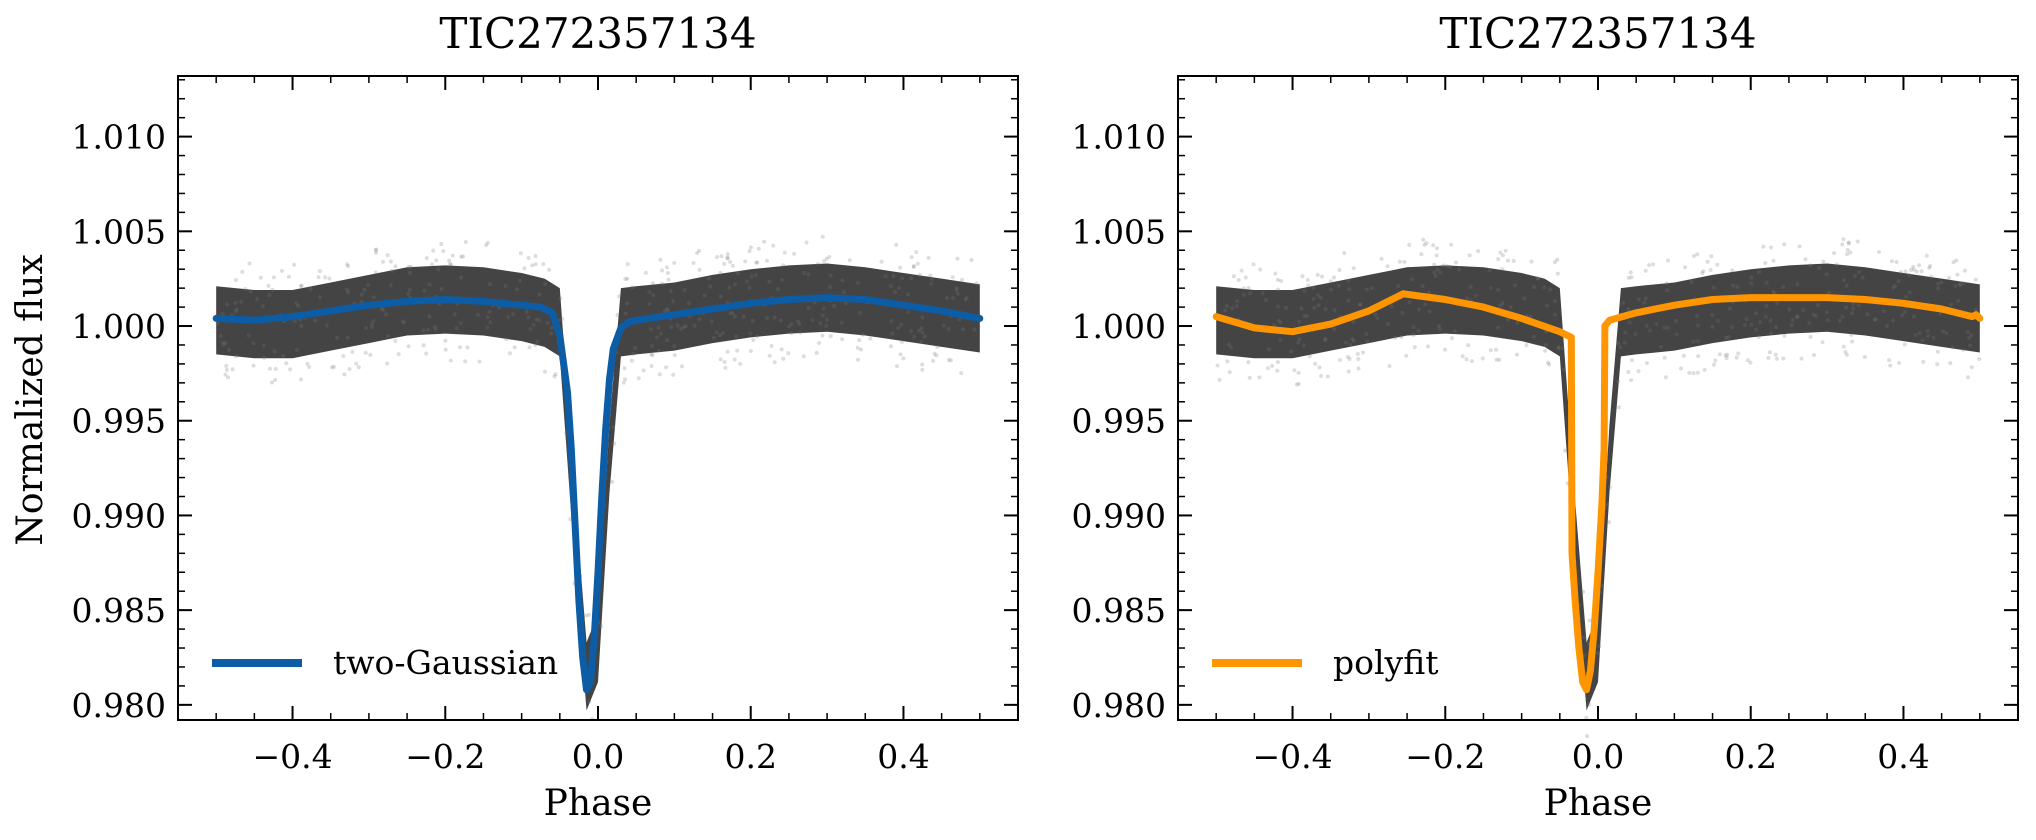  What do you see at coordinates (119, 421) in the screenshot?
I see `y-tick-label: 0.995` at bounding box center [119, 421].